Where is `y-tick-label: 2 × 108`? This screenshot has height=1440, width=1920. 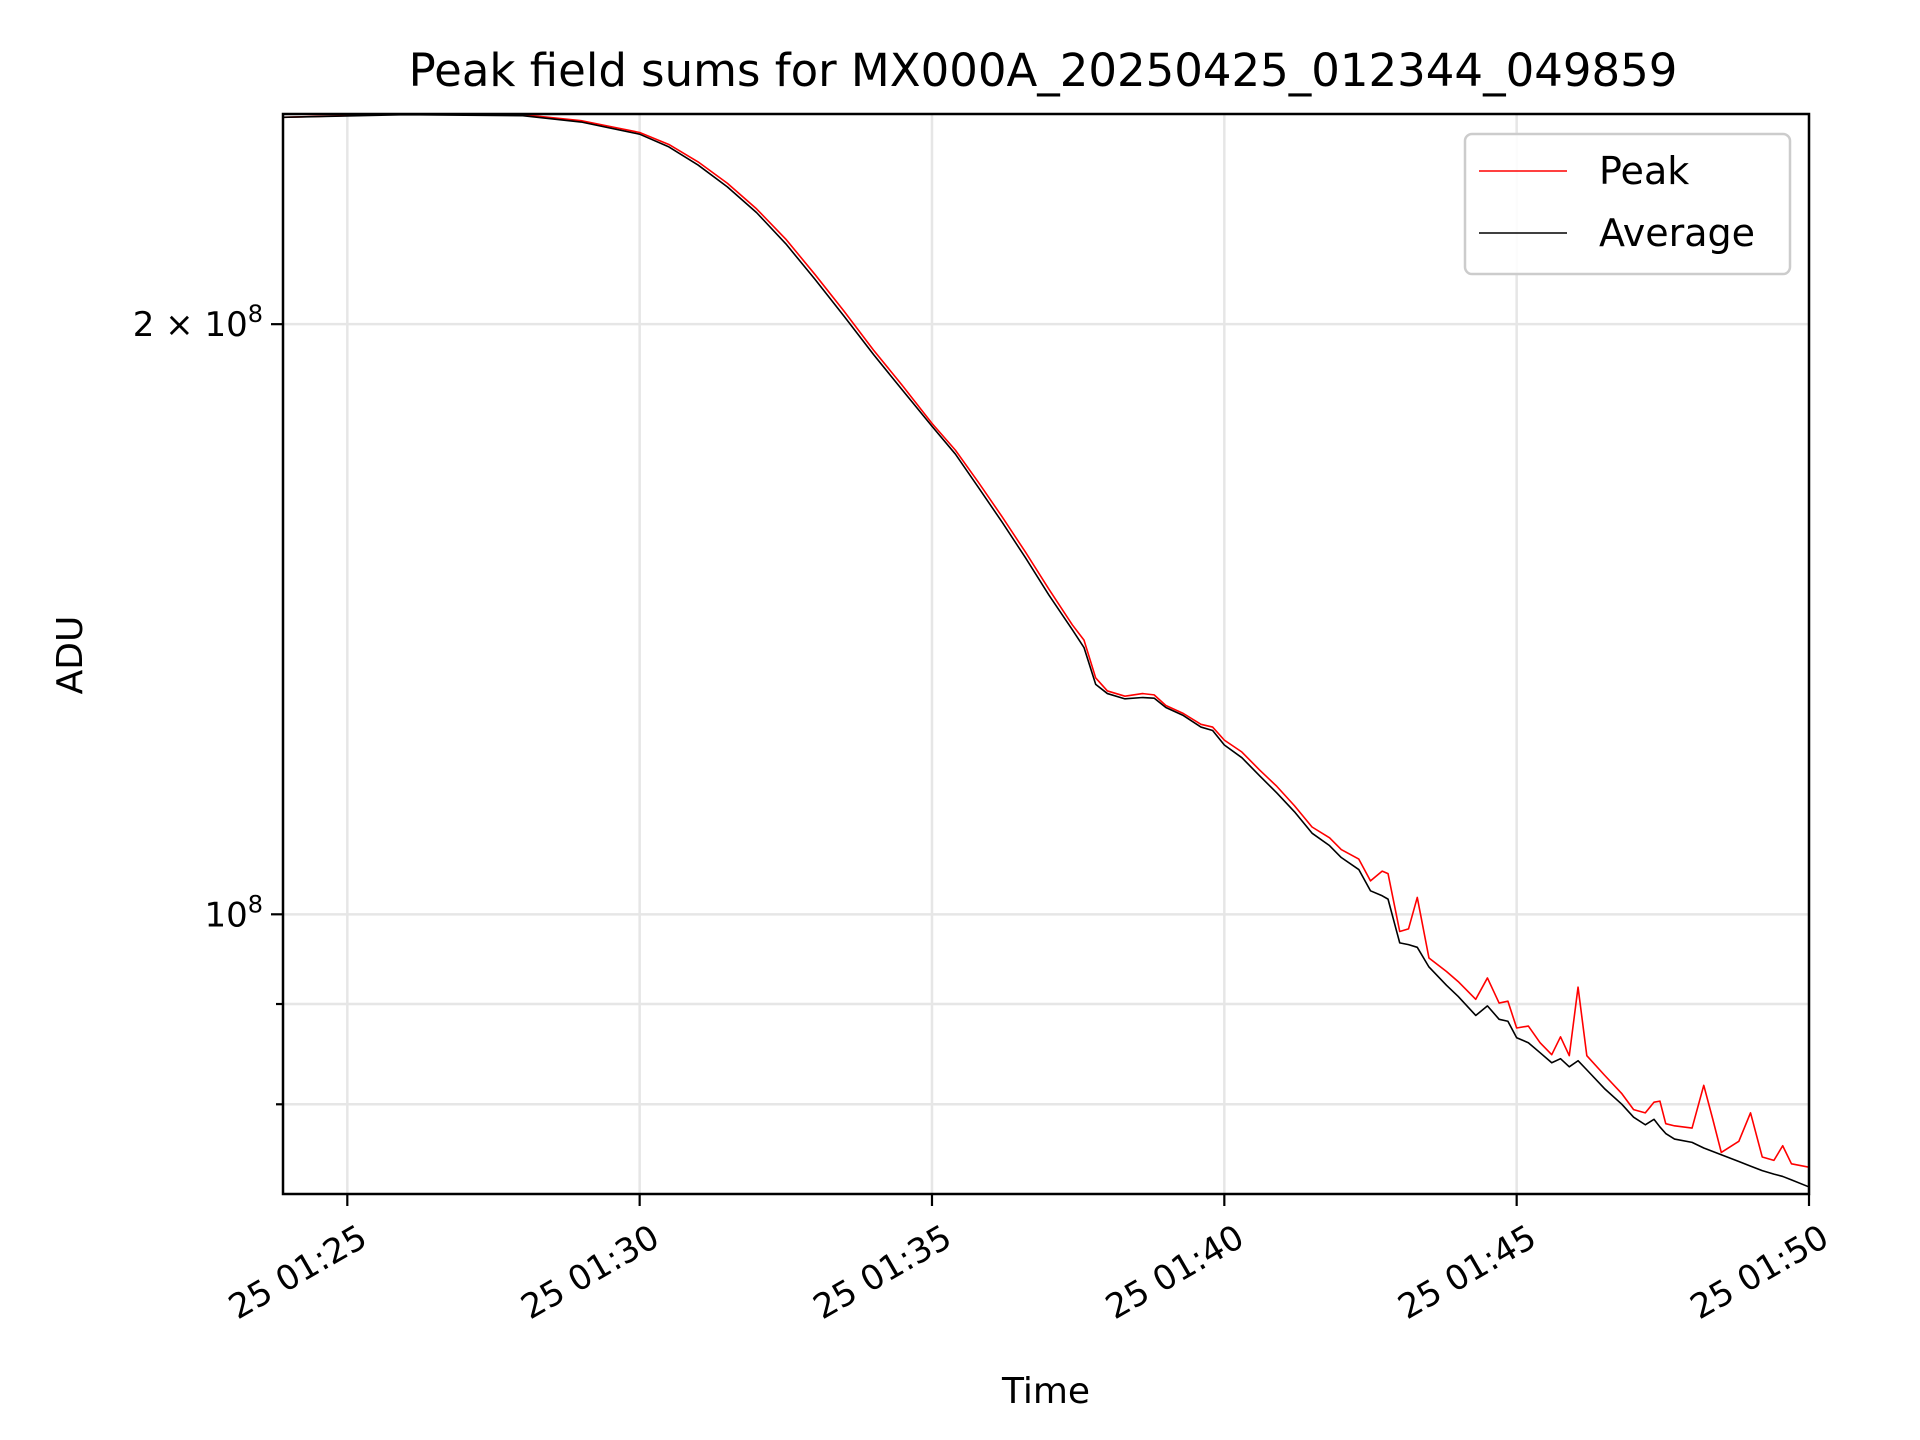 y-tick-label: 2 × 108 is located at coordinates (198, 322).